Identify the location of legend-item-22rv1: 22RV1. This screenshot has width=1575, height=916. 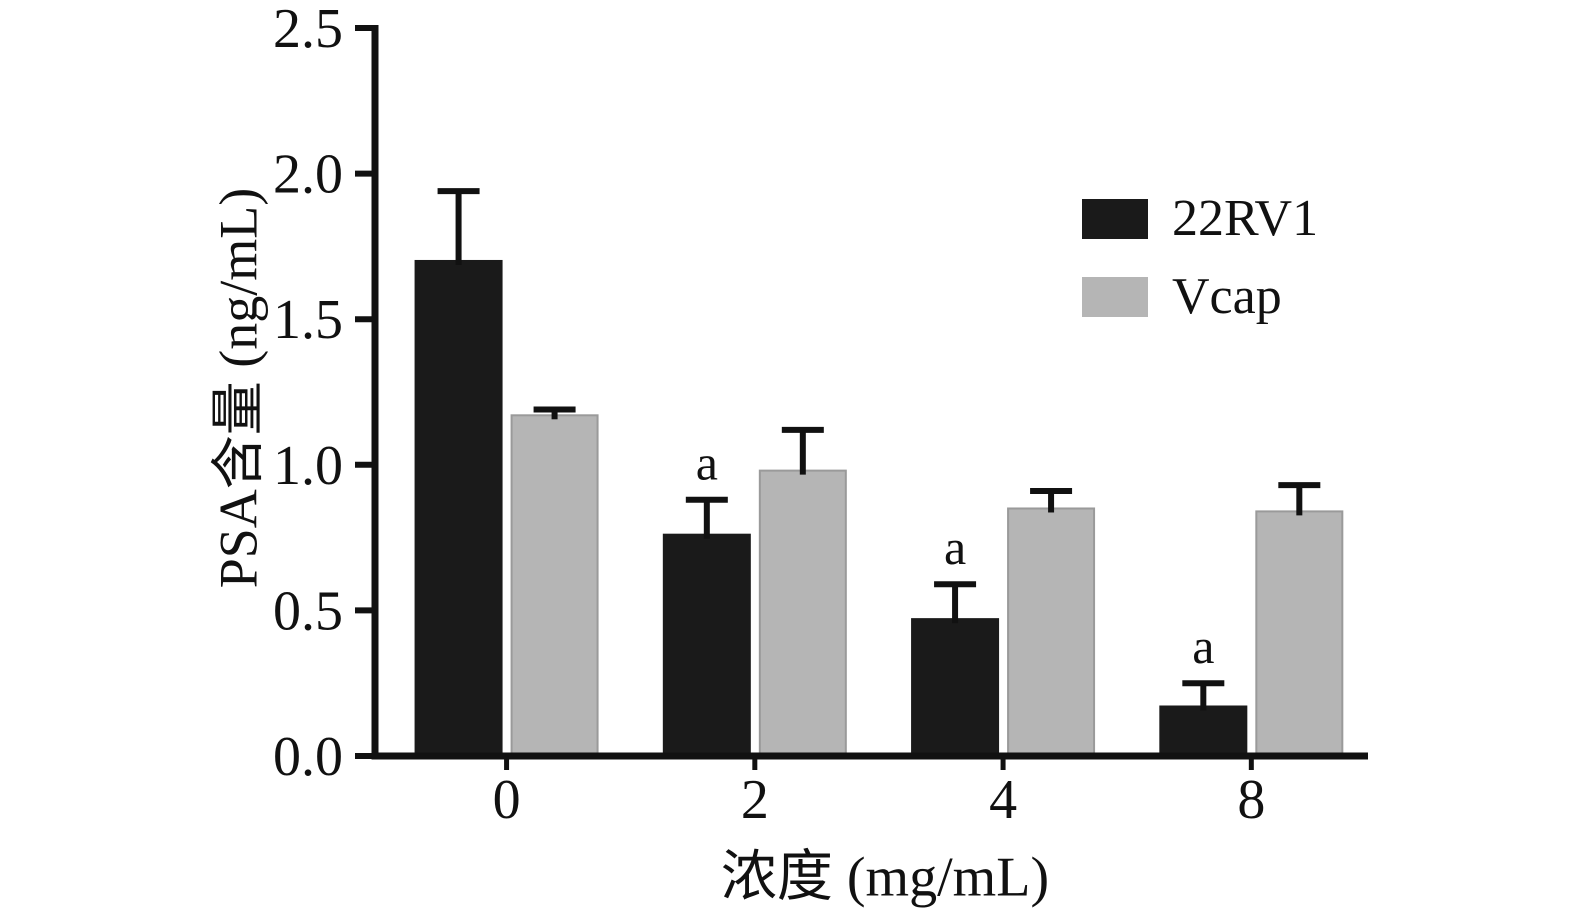
(1200, 219).